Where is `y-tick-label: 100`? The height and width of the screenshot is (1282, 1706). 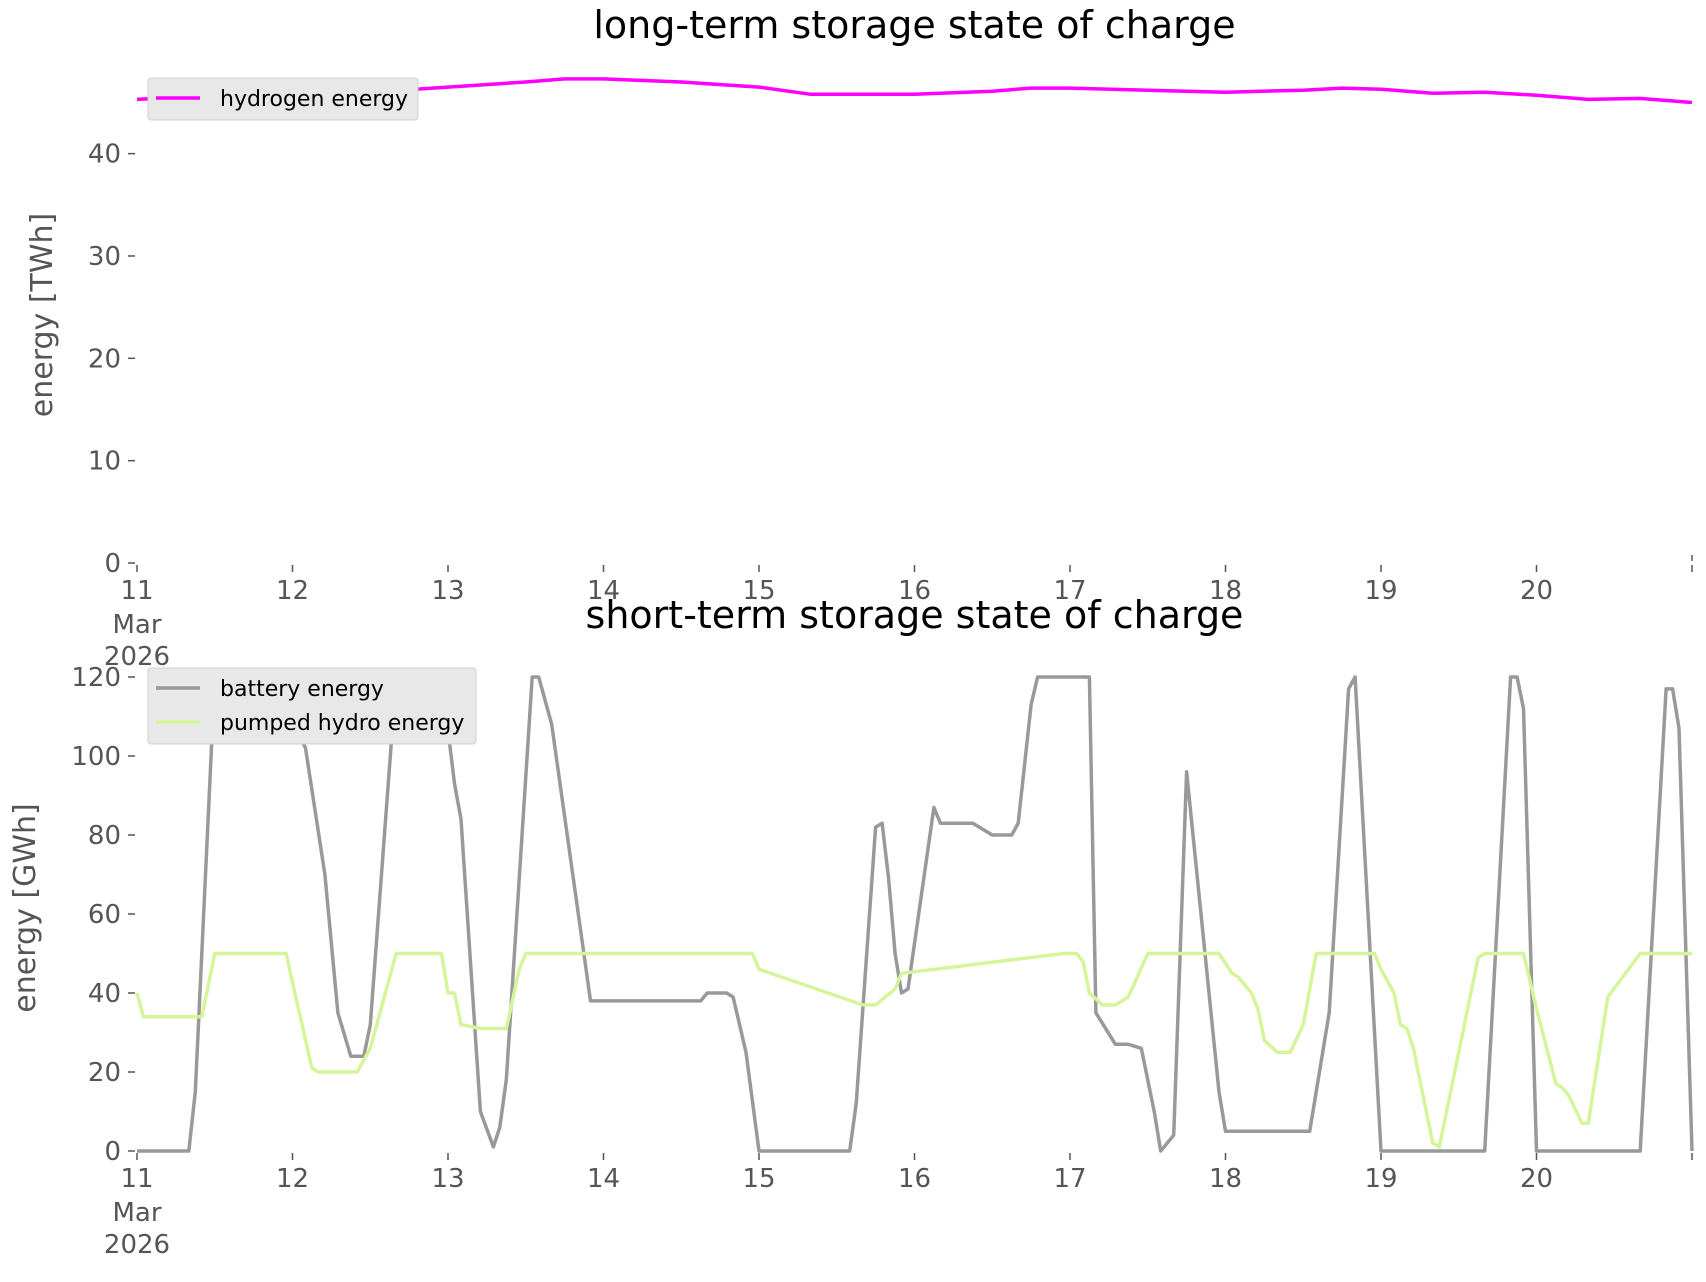
y-tick-label: 100 is located at coordinates (96, 757).